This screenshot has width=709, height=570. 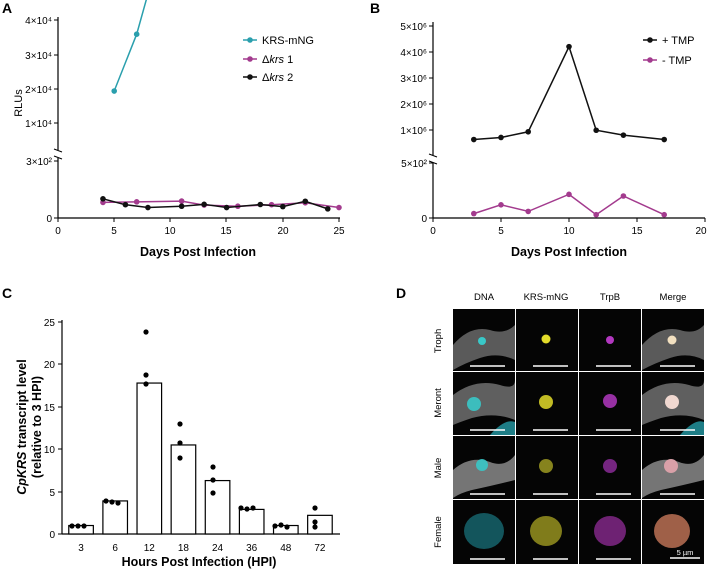 I want to click on panel-a-ytick-label: 2×10⁴, so click(x=38, y=90).